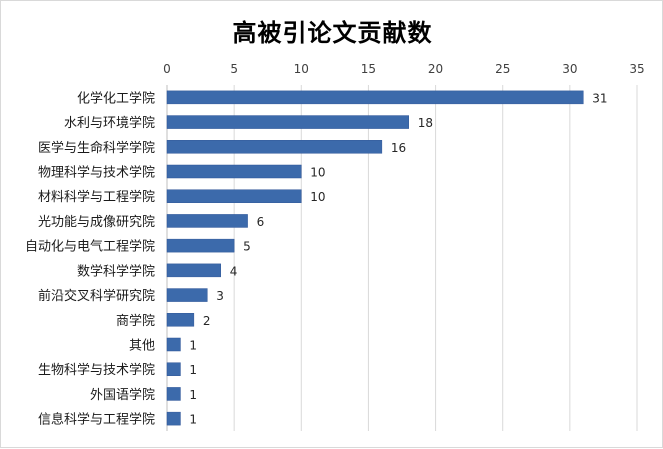 The image size is (663, 449). Describe the element at coordinates (301, 69) in the screenshot. I see `x-tick-label: 10` at that location.